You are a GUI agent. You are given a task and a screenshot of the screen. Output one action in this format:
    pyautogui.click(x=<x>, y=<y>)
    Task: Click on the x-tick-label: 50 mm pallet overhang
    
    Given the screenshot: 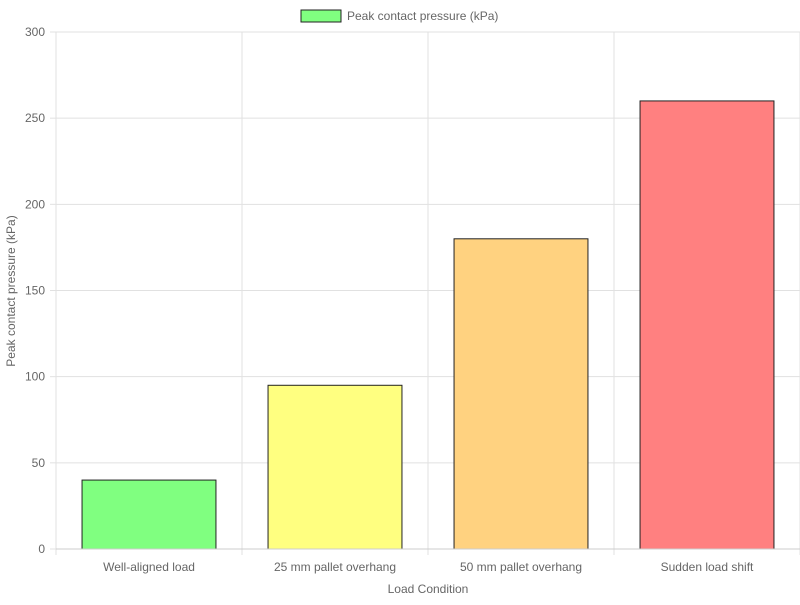 What is the action you would take?
    pyautogui.click(x=521, y=567)
    